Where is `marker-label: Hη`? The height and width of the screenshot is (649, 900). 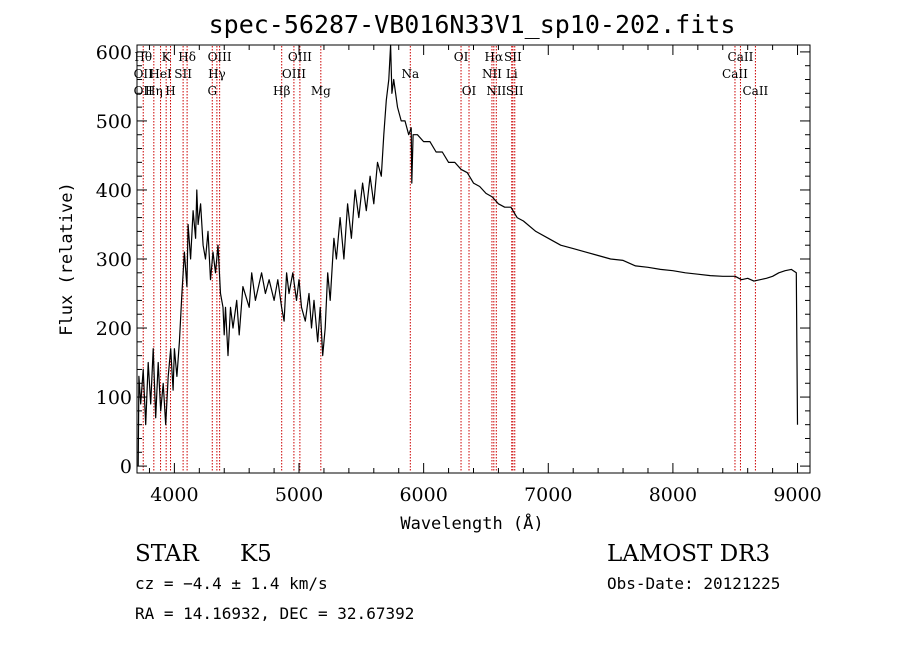
marker-label: Hη is located at coordinates (154, 91).